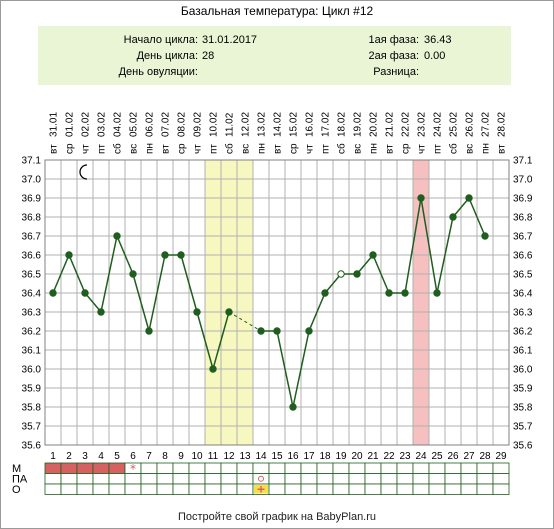  What do you see at coordinates (523, 389) in the screenshot?
I see `y-tick-label-right: 35.9` at bounding box center [523, 389].